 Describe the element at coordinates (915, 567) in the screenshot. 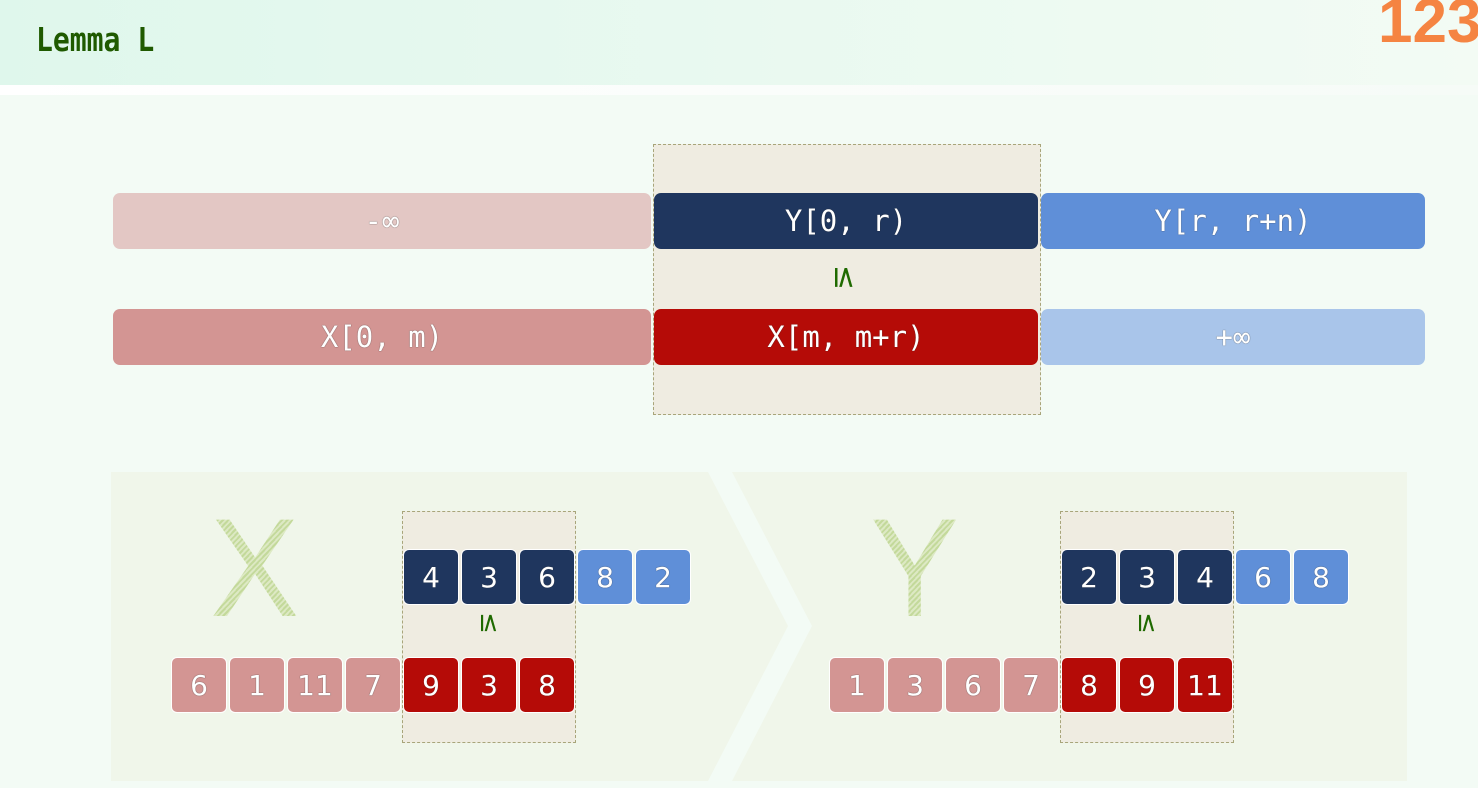

I see `example-letter: Y` at that location.